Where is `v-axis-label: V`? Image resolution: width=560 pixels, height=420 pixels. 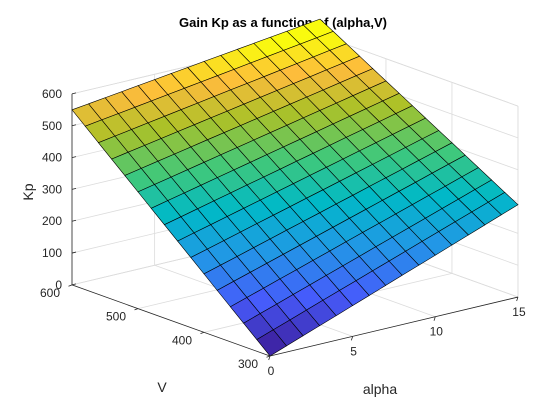
v-axis-label: V is located at coordinates (162, 387).